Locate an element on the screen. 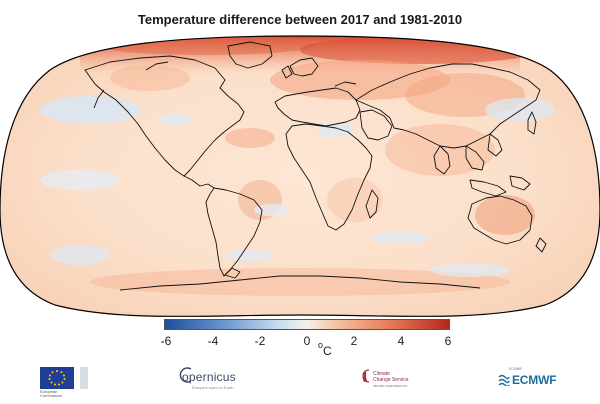 The image size is (600, 404). colorbar-tick: 4 is located at coordinates (401, 341).